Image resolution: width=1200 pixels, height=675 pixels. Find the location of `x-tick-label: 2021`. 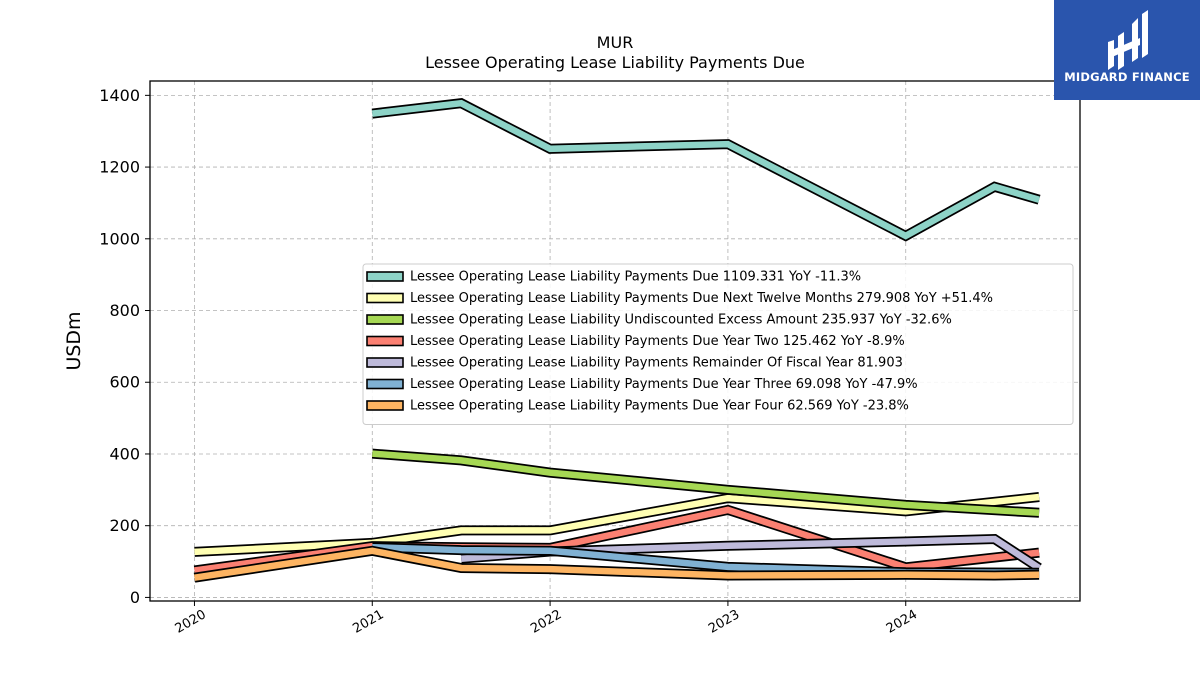

x-tick-label: 2021 is located at coordinates (368, 622).